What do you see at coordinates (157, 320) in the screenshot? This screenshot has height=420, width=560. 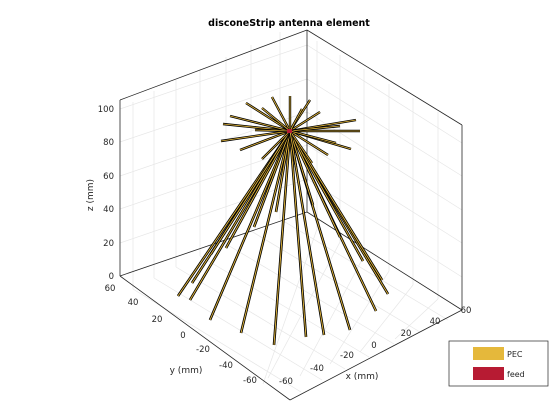 I see `y-tick-20: 20` at bounding box center [157, 320].